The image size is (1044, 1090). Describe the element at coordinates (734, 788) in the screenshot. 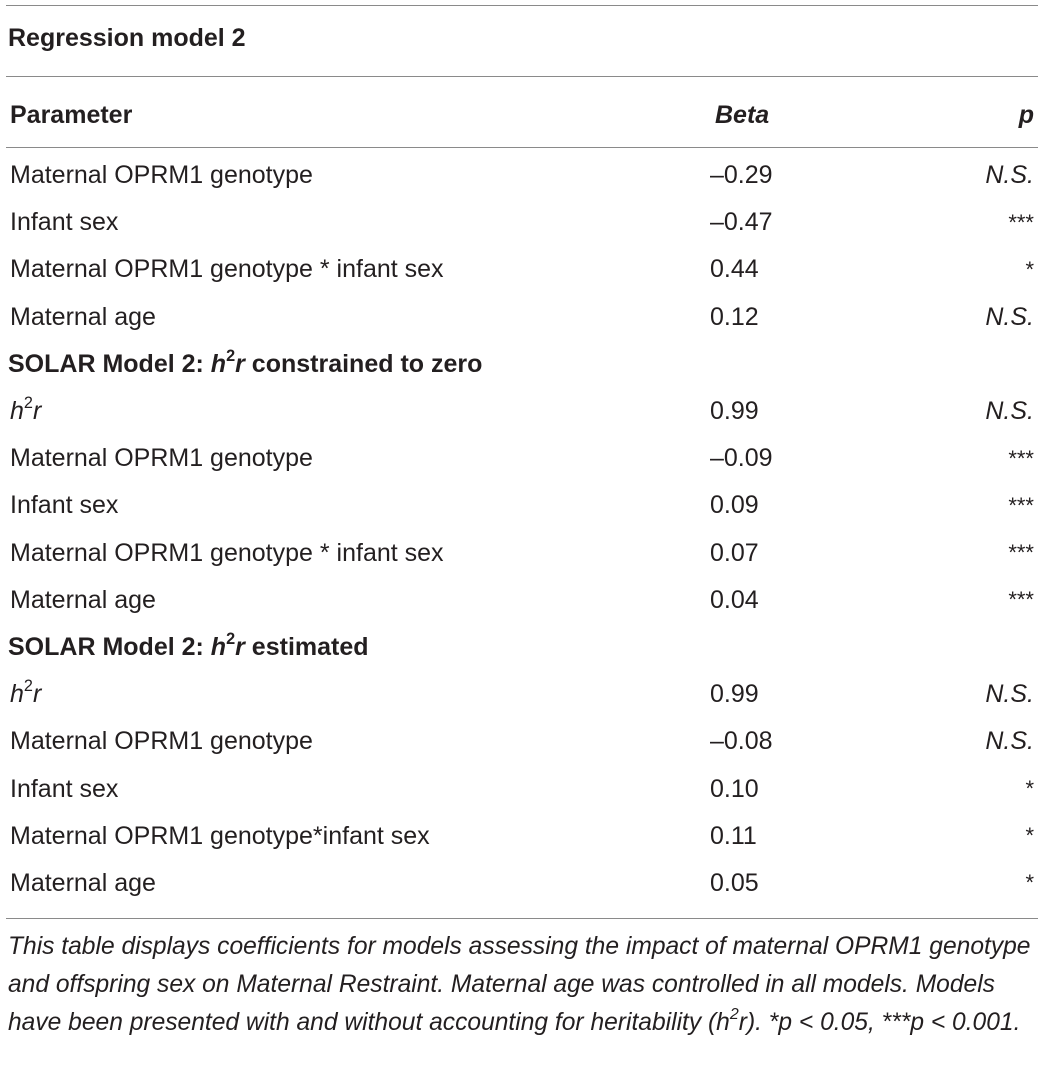

I see `row-beta: 0.10` at that location.